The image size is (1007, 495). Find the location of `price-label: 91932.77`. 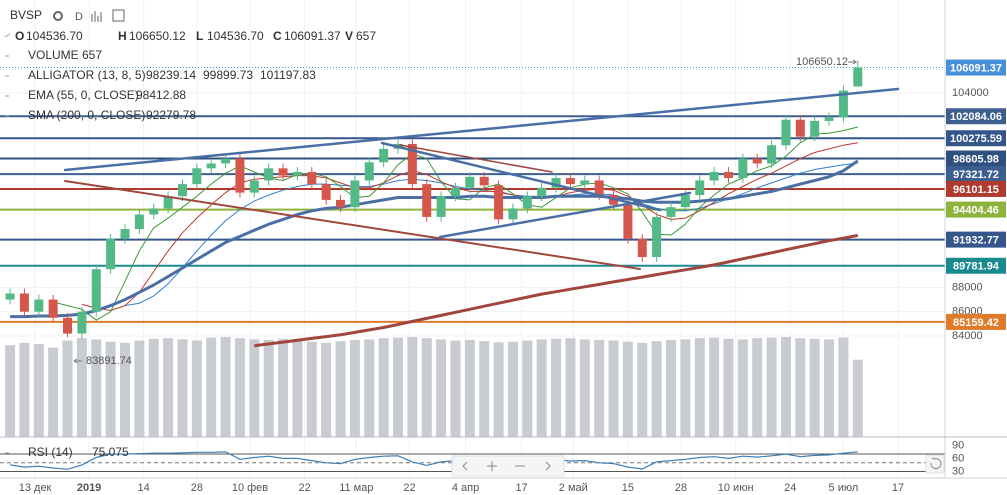

price-label: 91932.77 is located at coordinates (976, 241).